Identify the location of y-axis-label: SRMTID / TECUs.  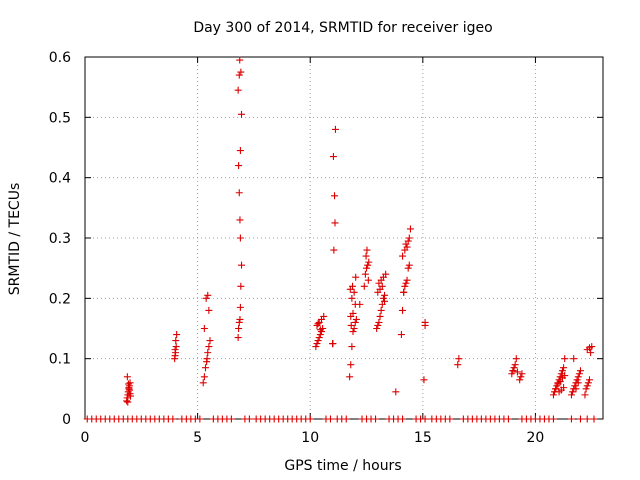
(15, 239).